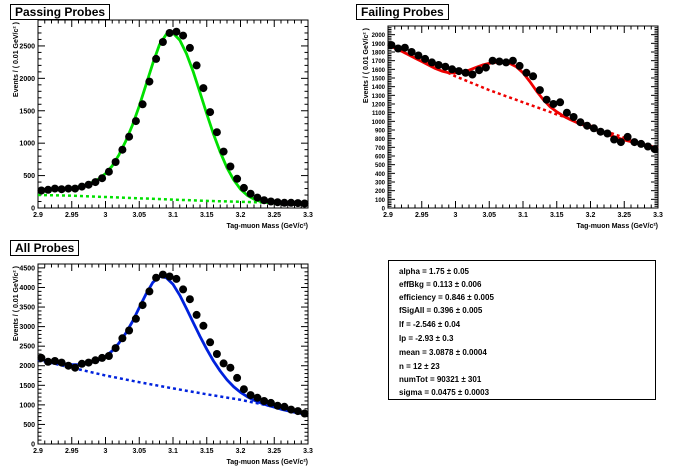 The image size is (696, 472). Describe the element at coordinates (440, 379) in the screenshot. I see `param-numtot: numTot = 90321 ± 301` at that location.